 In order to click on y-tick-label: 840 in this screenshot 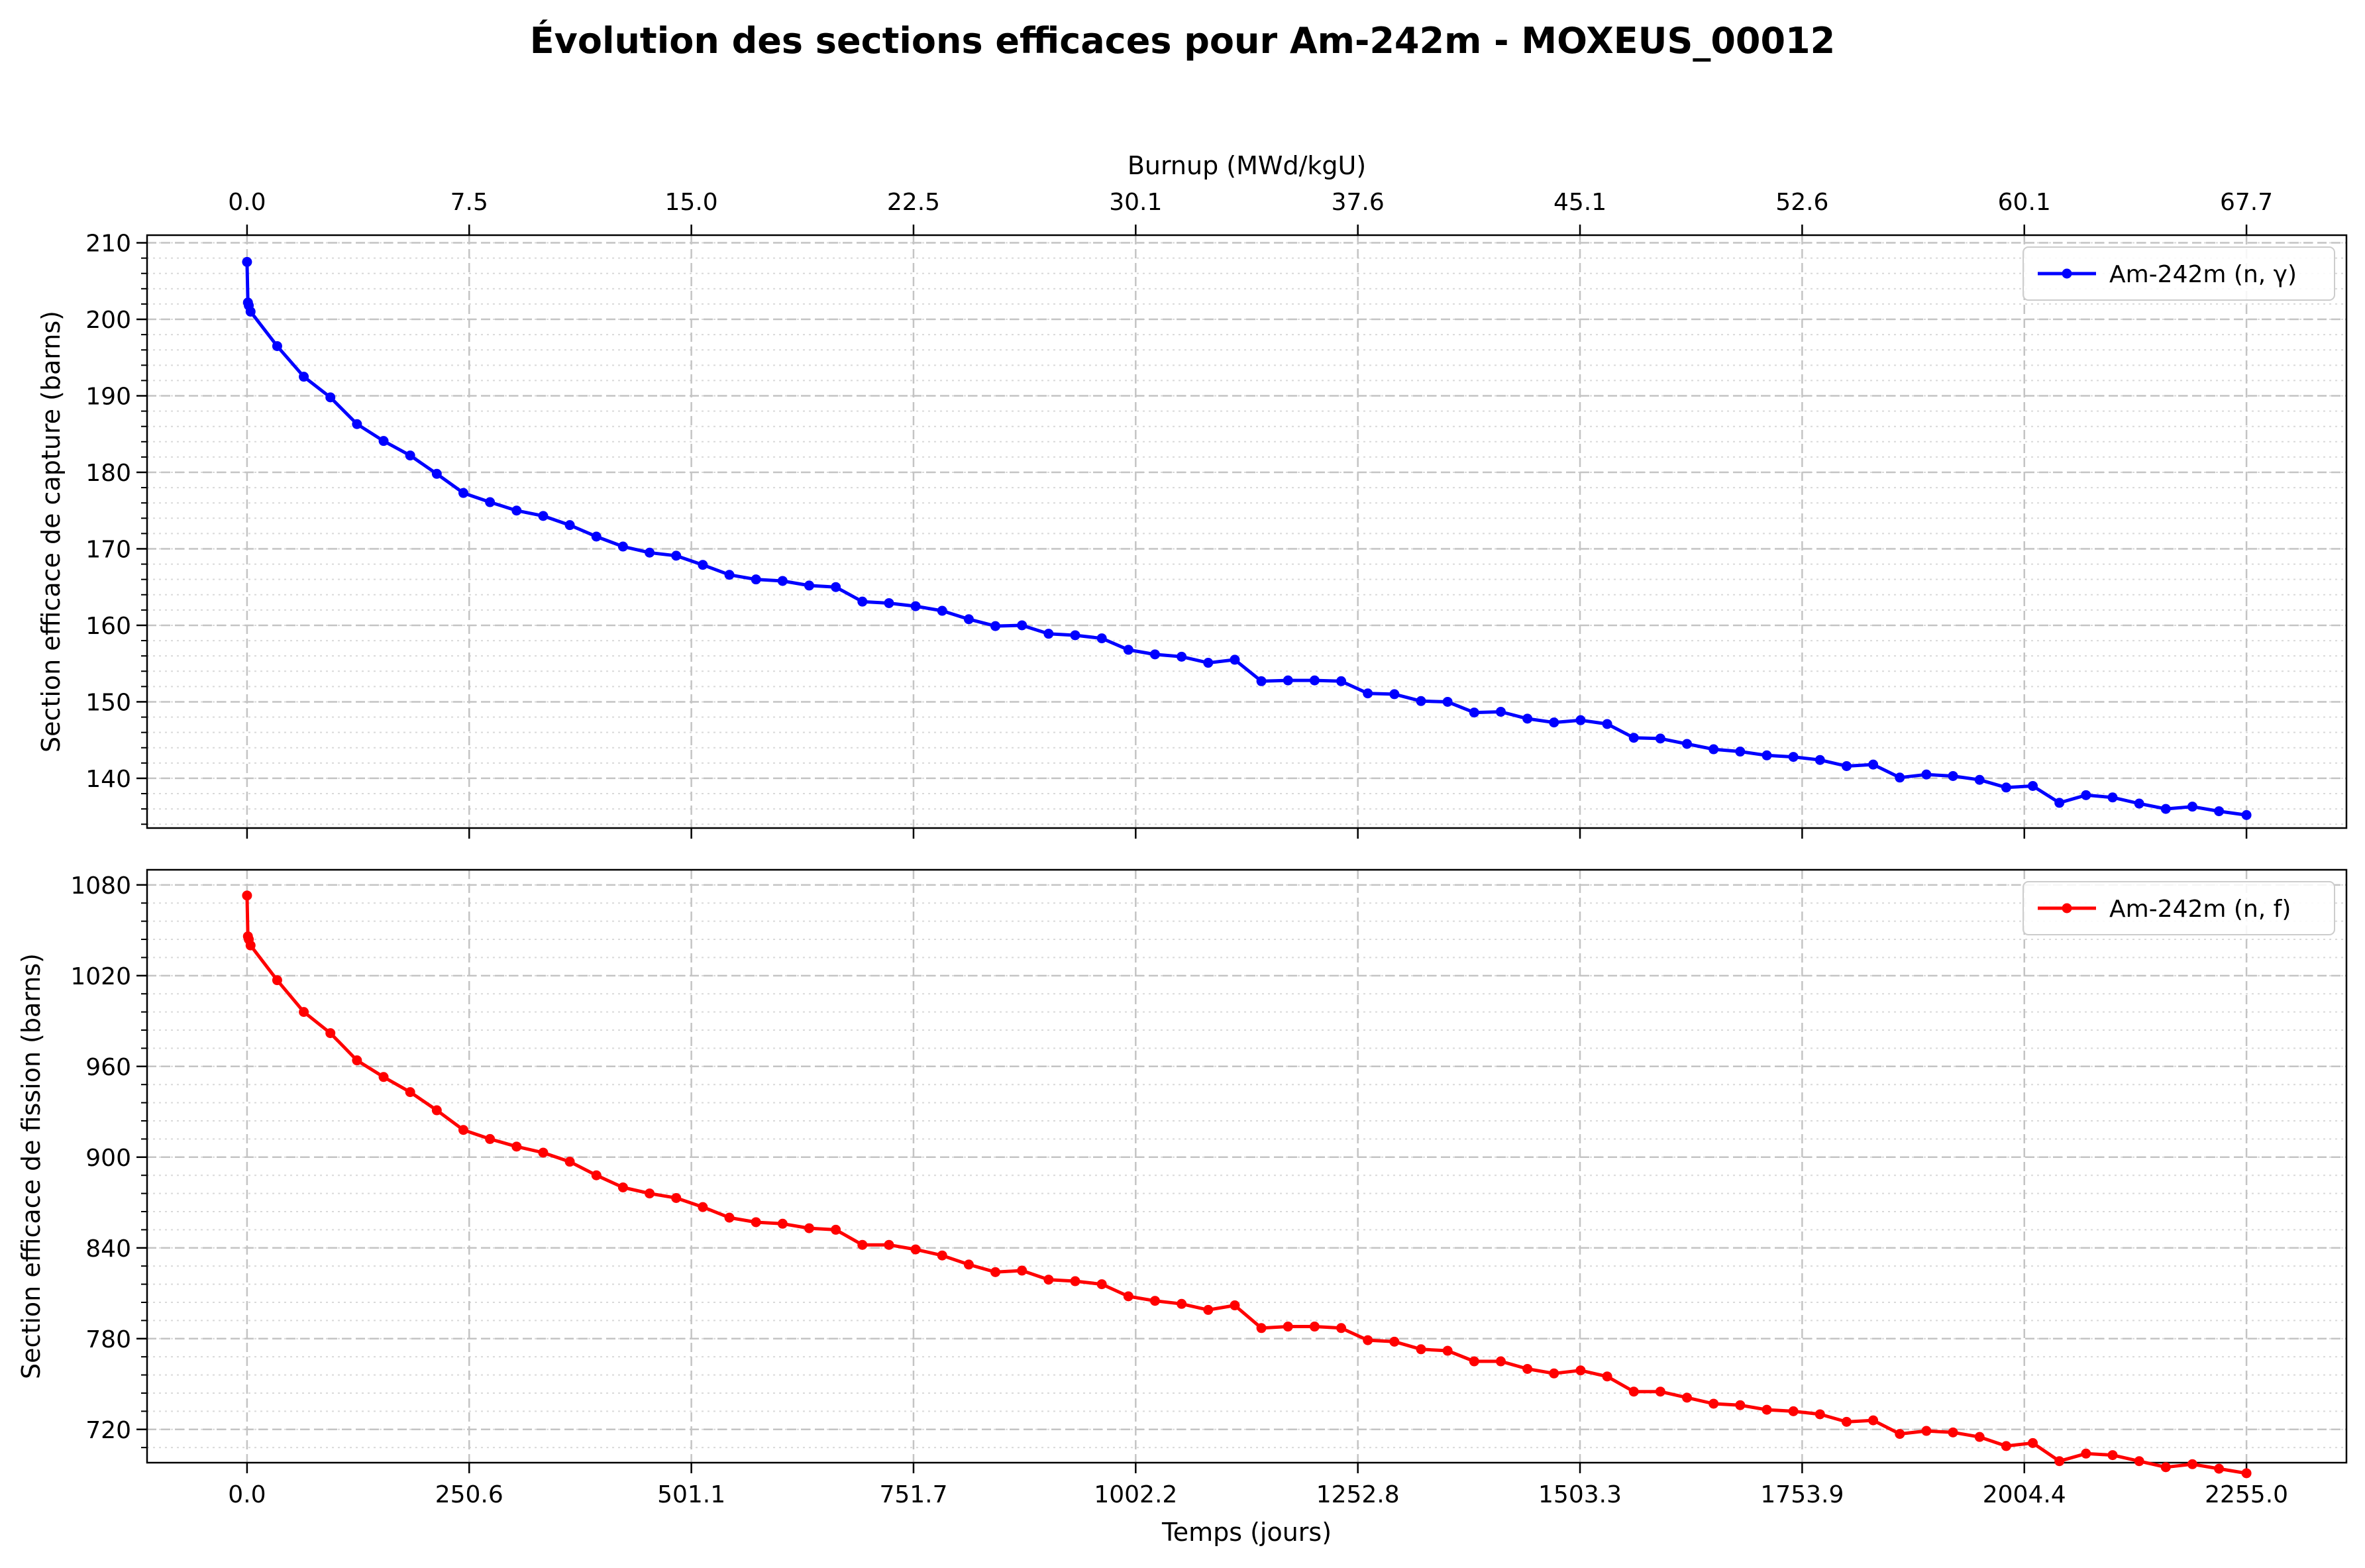, I will do `click(108, 1249)`.